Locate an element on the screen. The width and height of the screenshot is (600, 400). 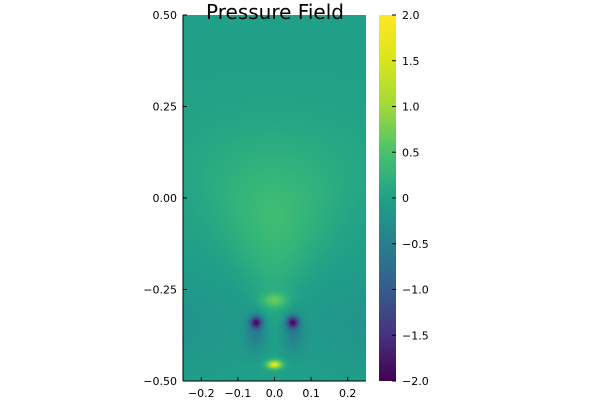
colorbar: −2.0 −1.5 −1.0 −0.5 0 0.5 1.0 1.5 2.0 is located at coordinates (404, 198).